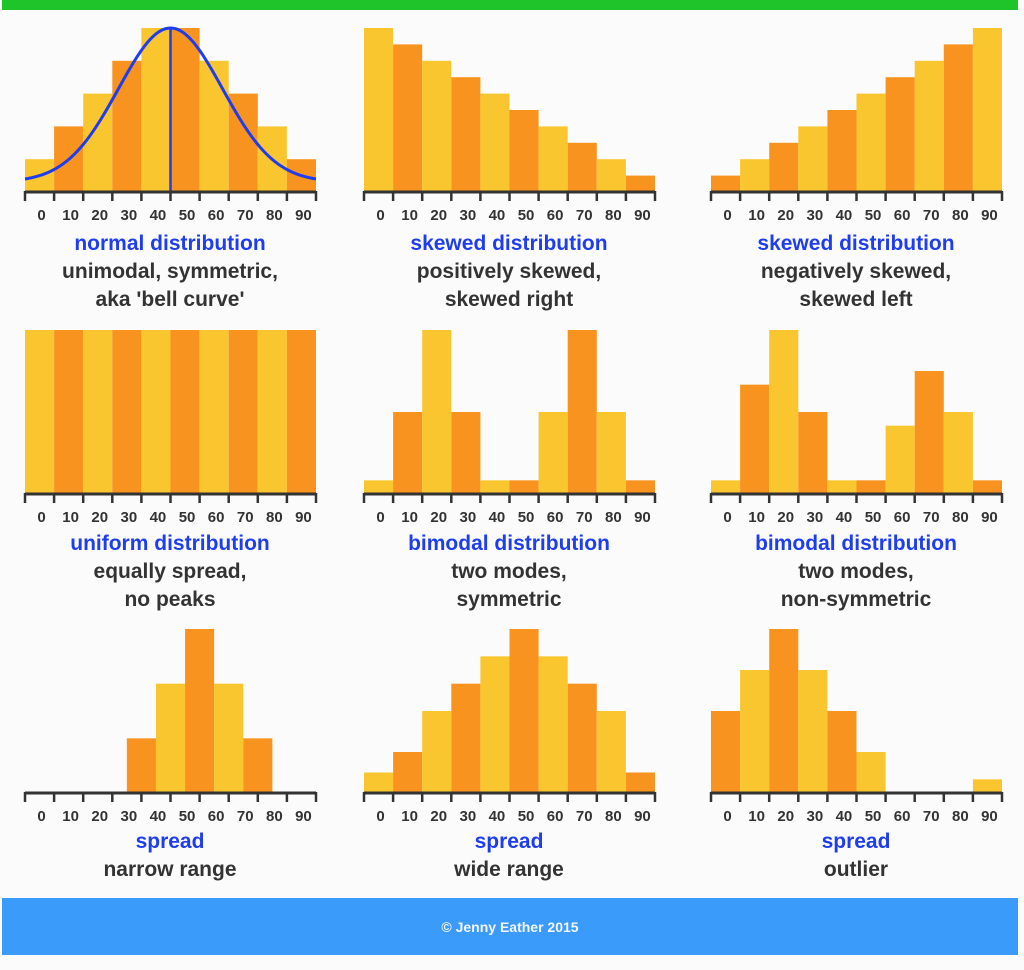 The image size is (1024, 970). What do you see at coordinates (170, 543) in the screenshot?
I see `chart-title: uniform distribution` at bounding box center [170, 543].